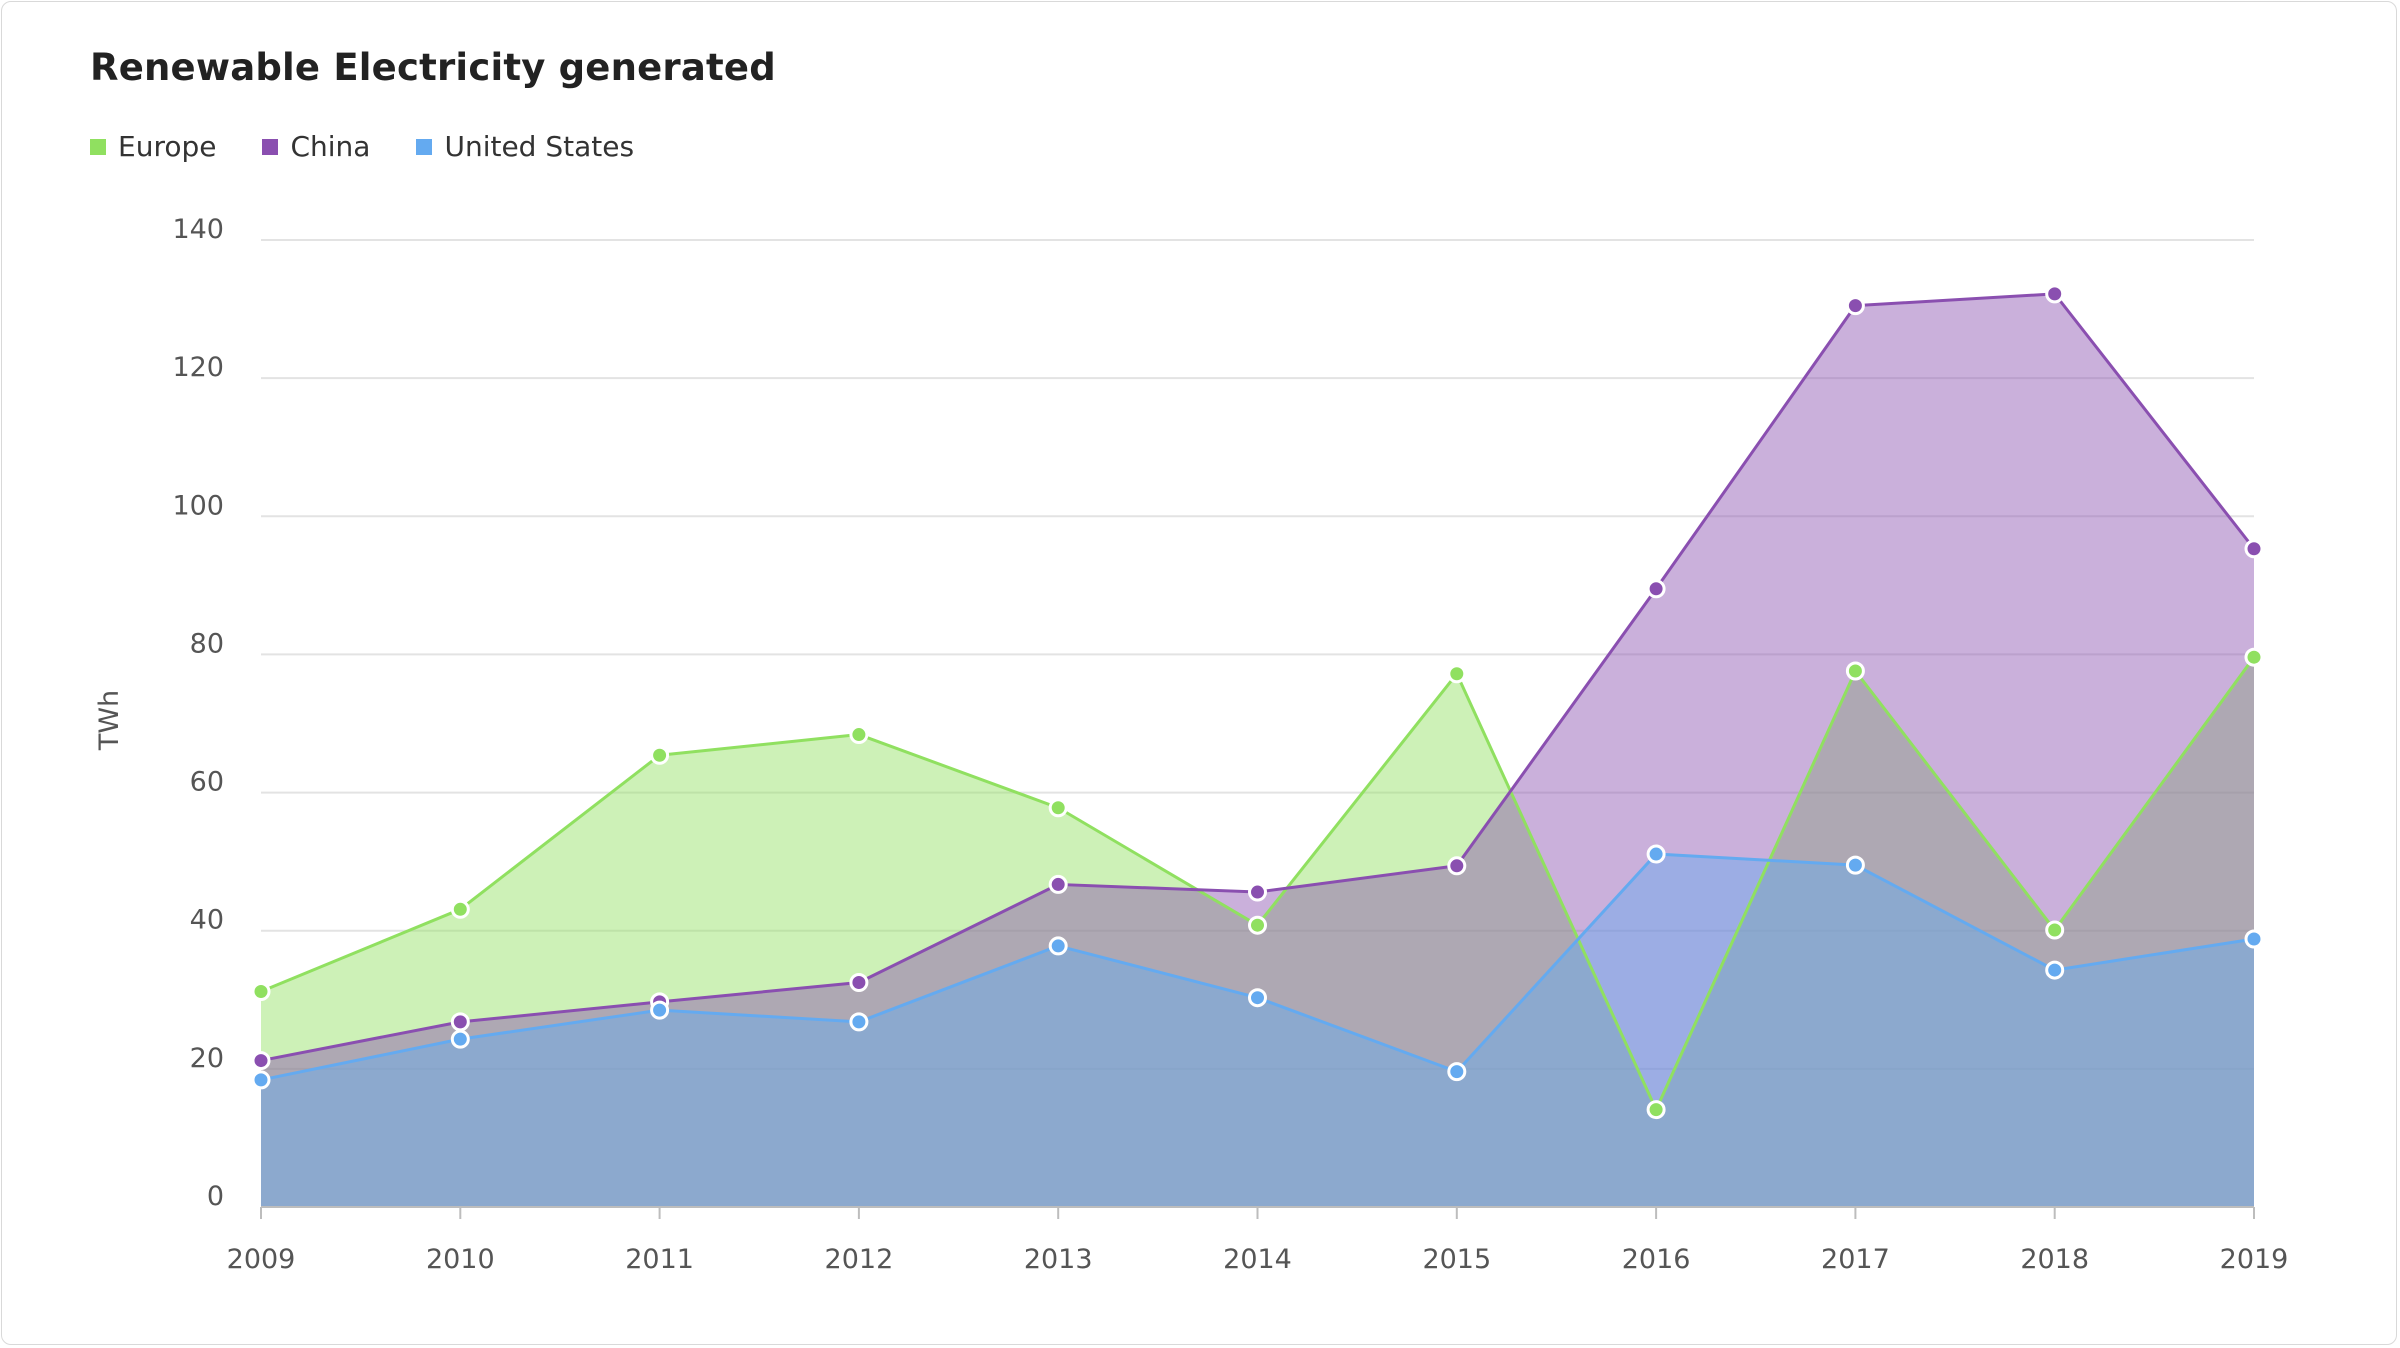  Describe the element at coordinates (207, 782) in the screenshot. I see `y-tick-label: 60` at that location.